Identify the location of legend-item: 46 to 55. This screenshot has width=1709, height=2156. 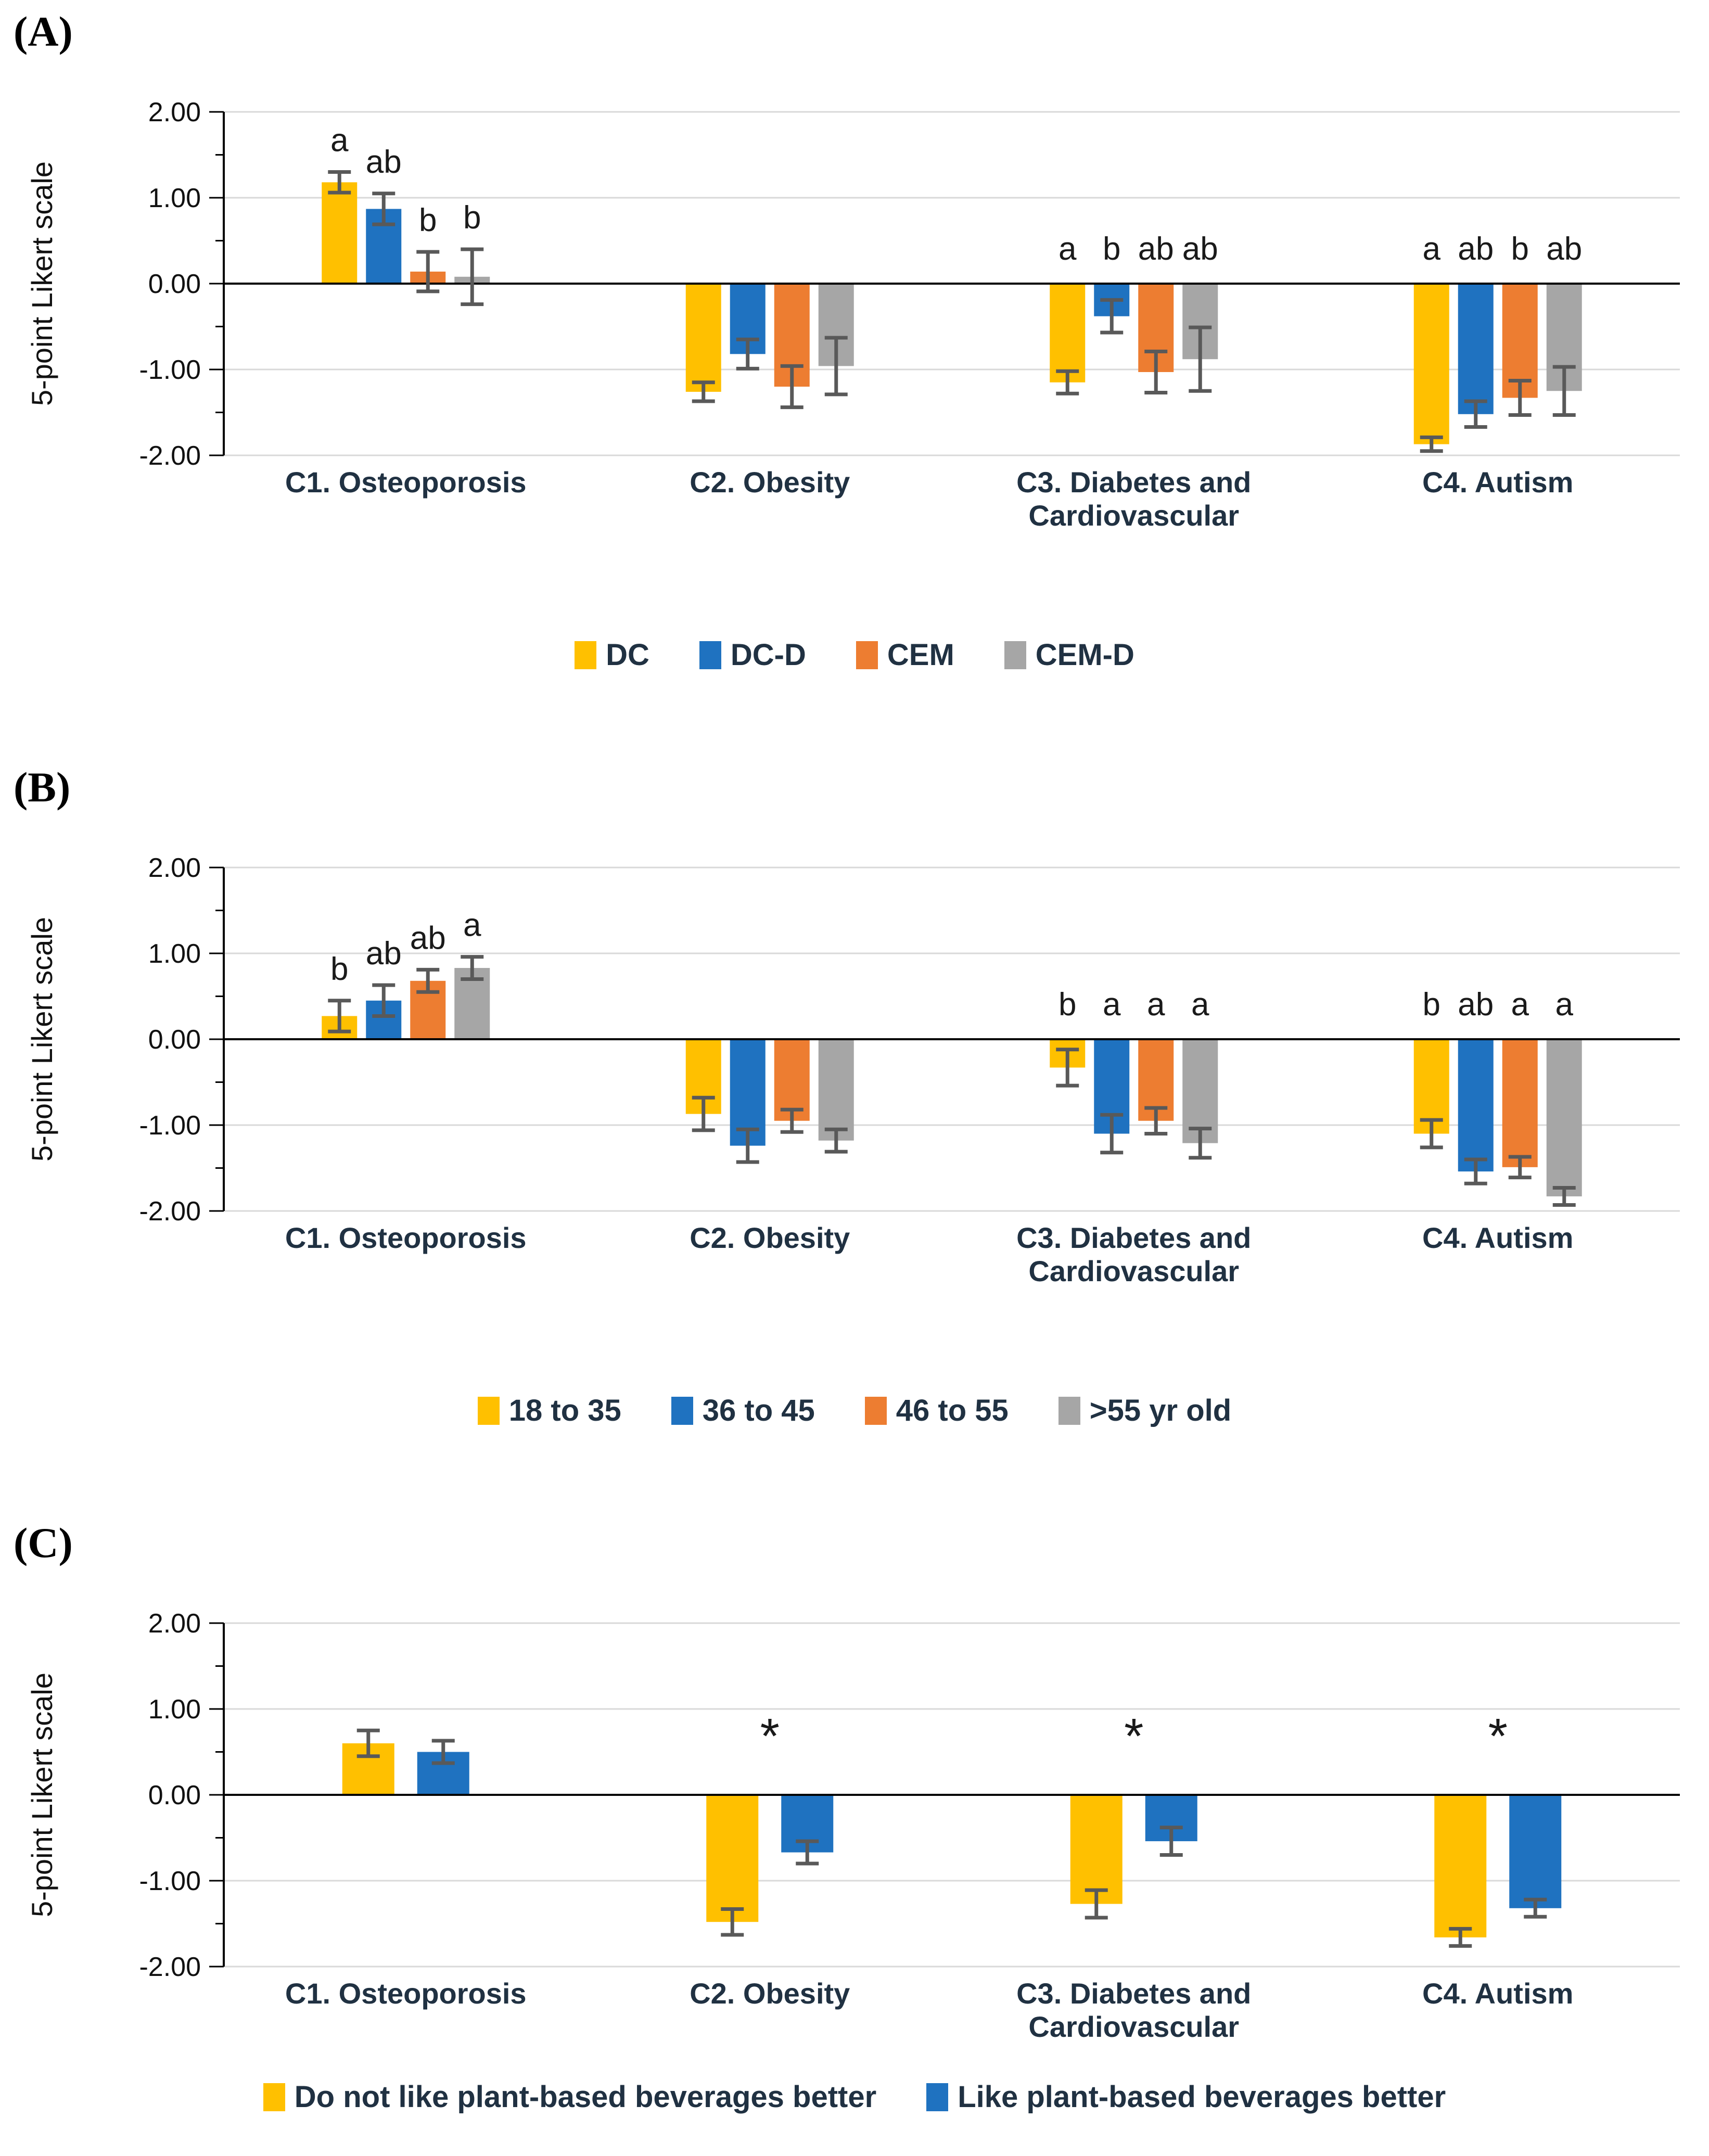
(936, 1410).